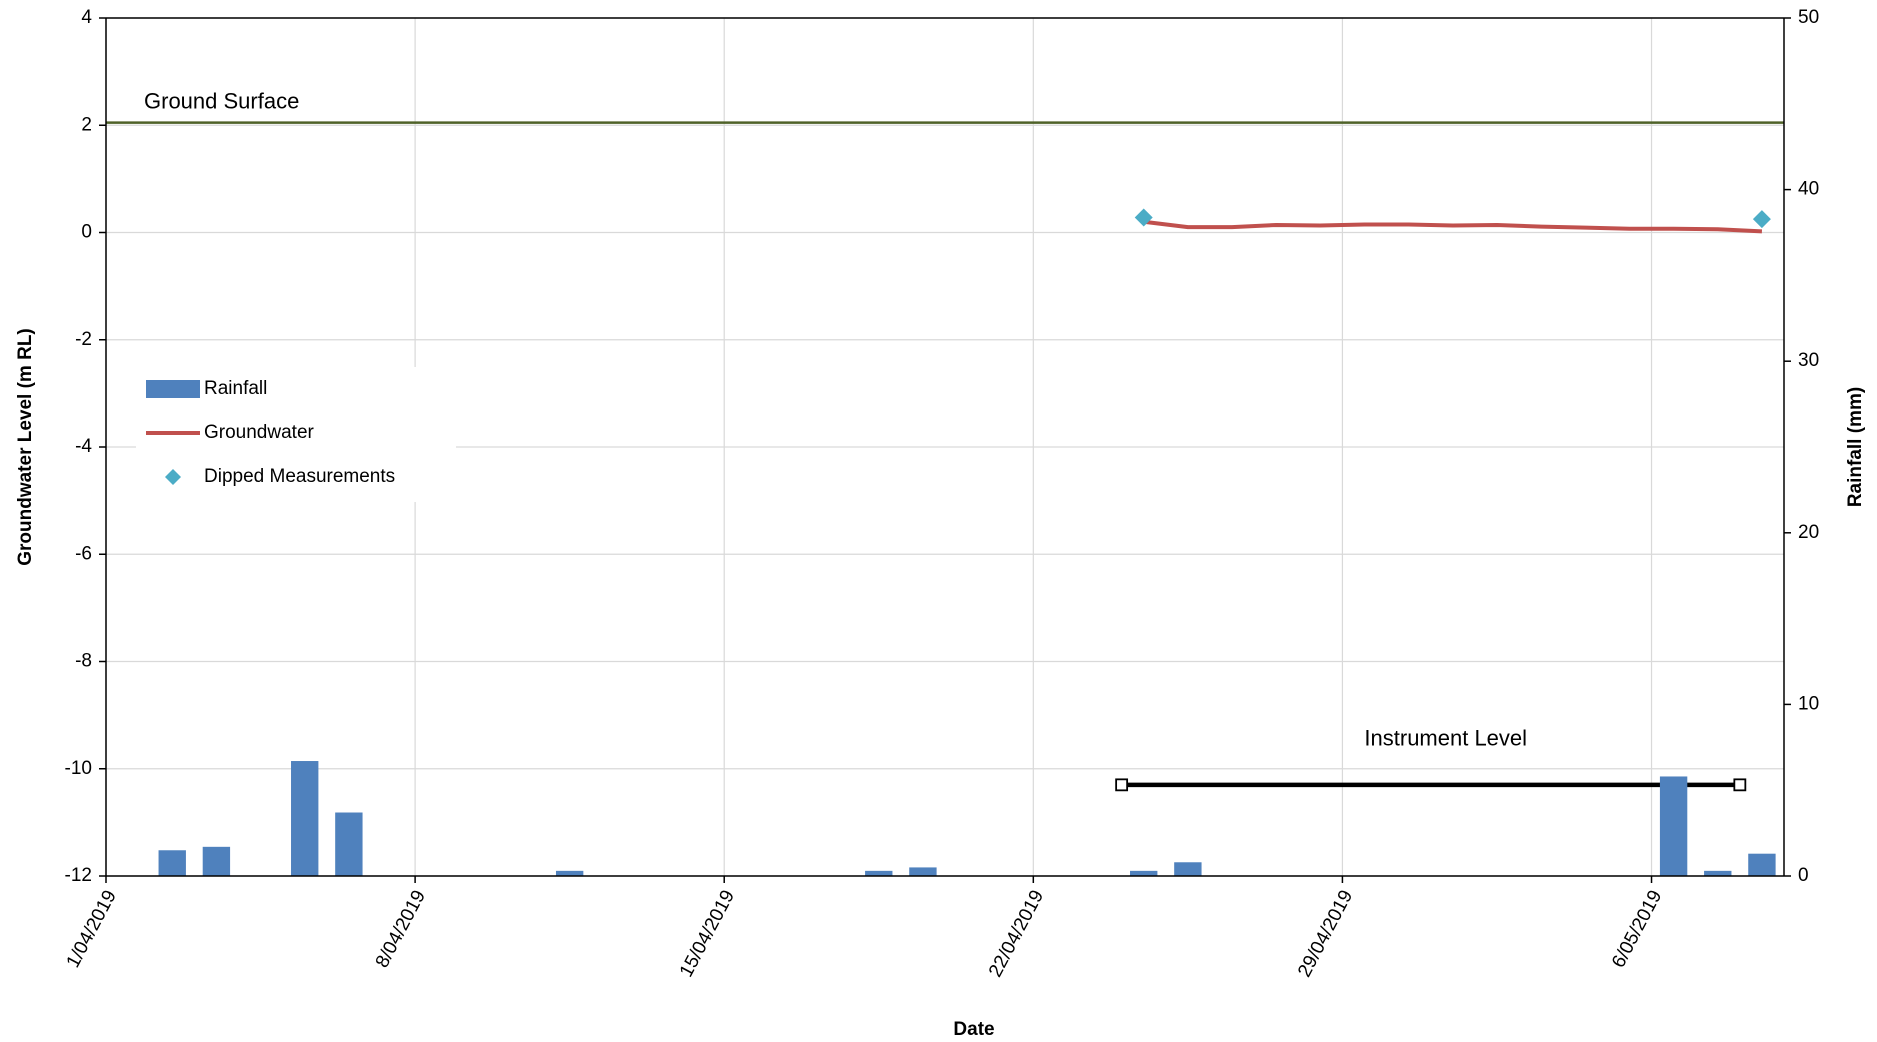 This screenshot has width=1877, height=1042. I want to click on legend-label: Dipped Measurements, so click(299, 476).